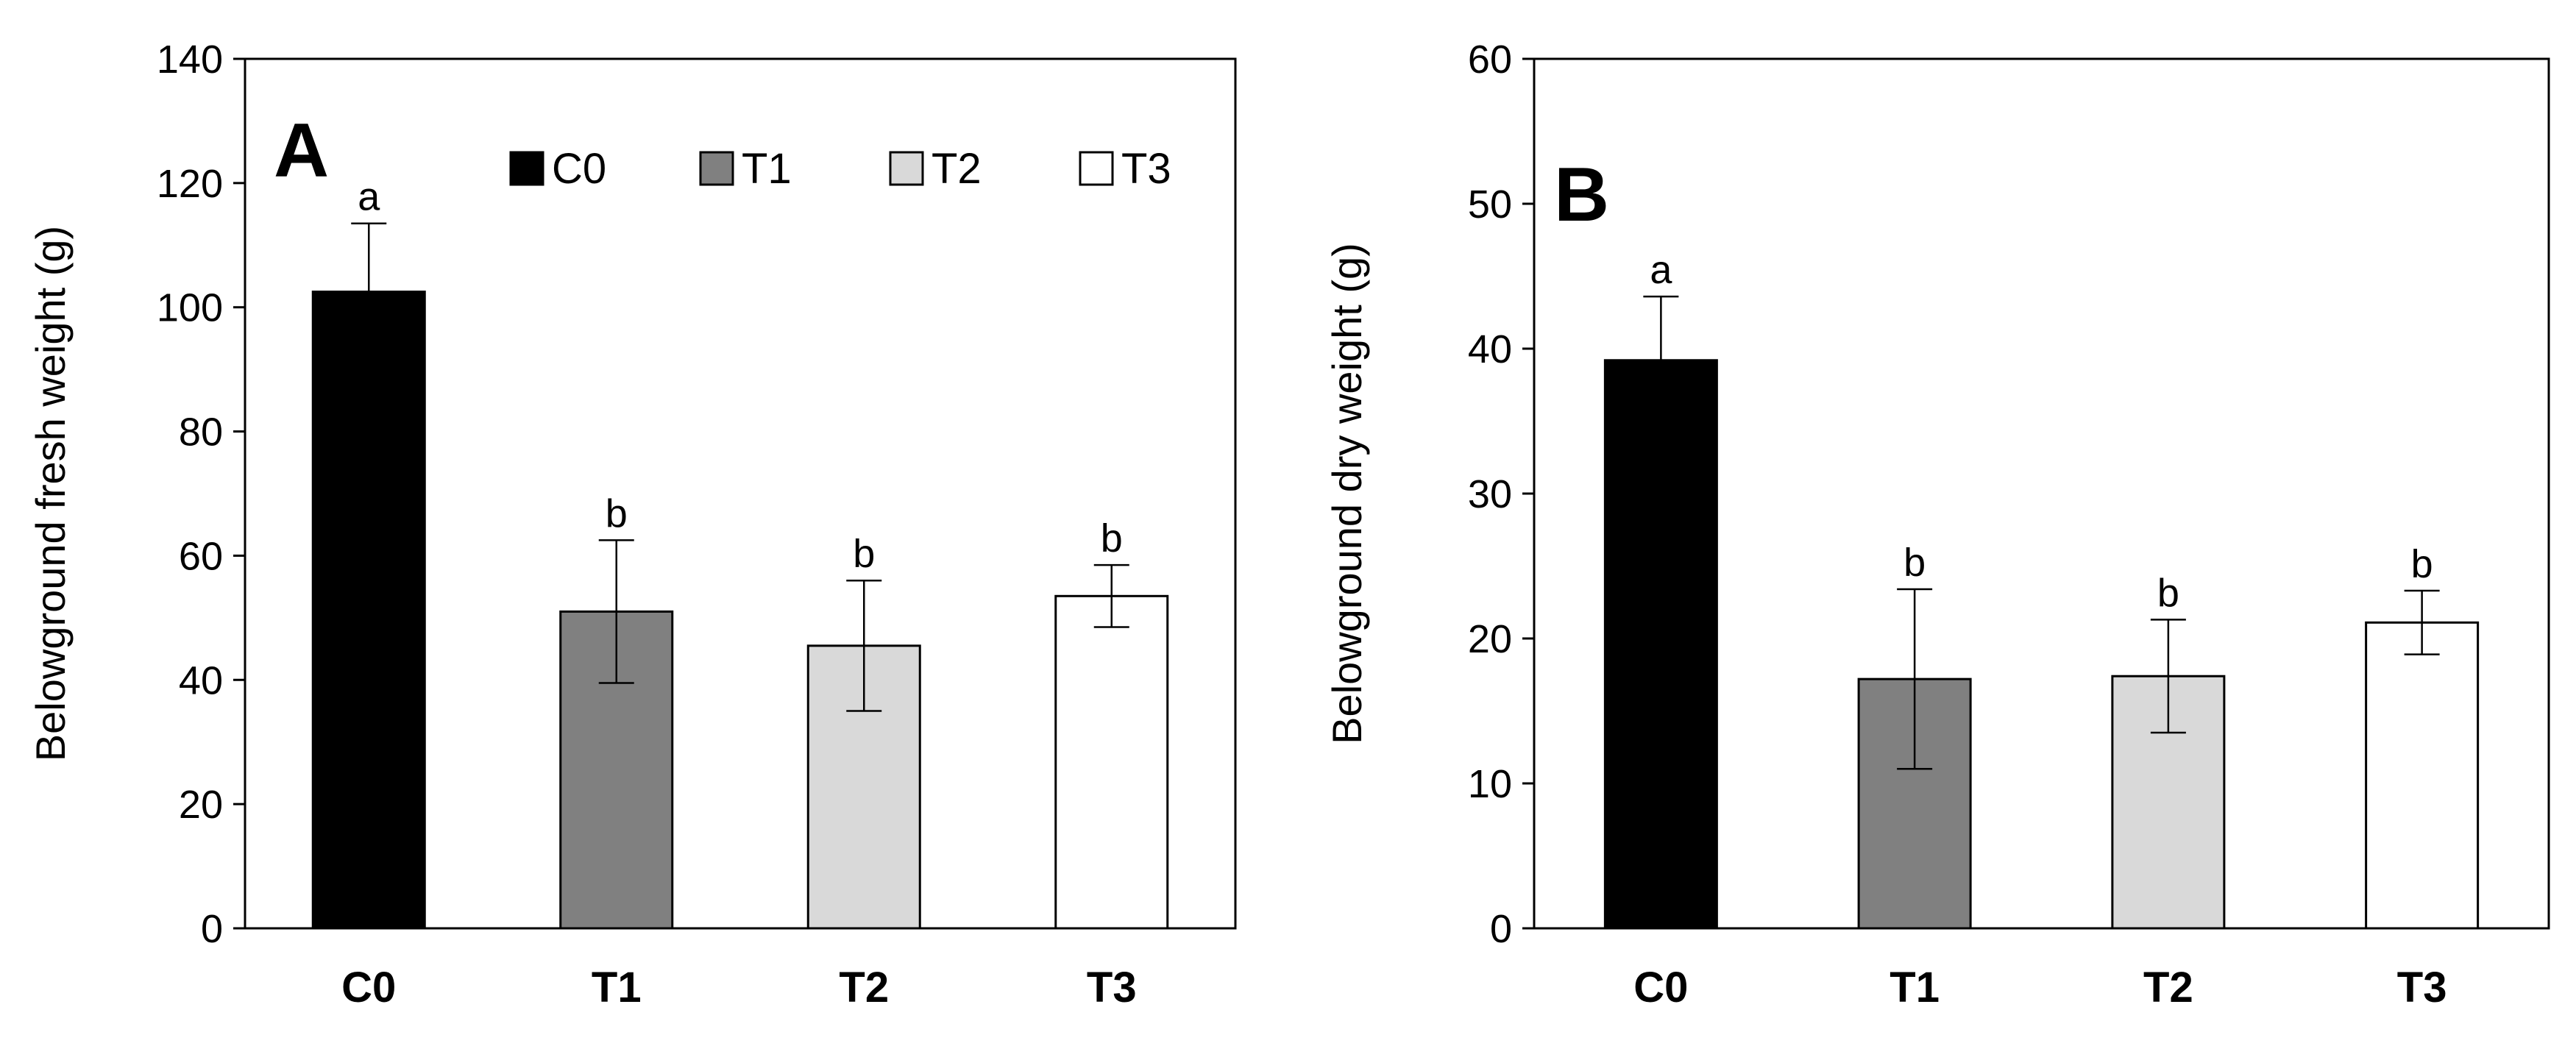 The image size is (2576, 1046). What do you see at coordinates (1490, 639) in the screenshot?
I see `panel-b-y-tick-label: 20` at bounding box center [1490, 639].